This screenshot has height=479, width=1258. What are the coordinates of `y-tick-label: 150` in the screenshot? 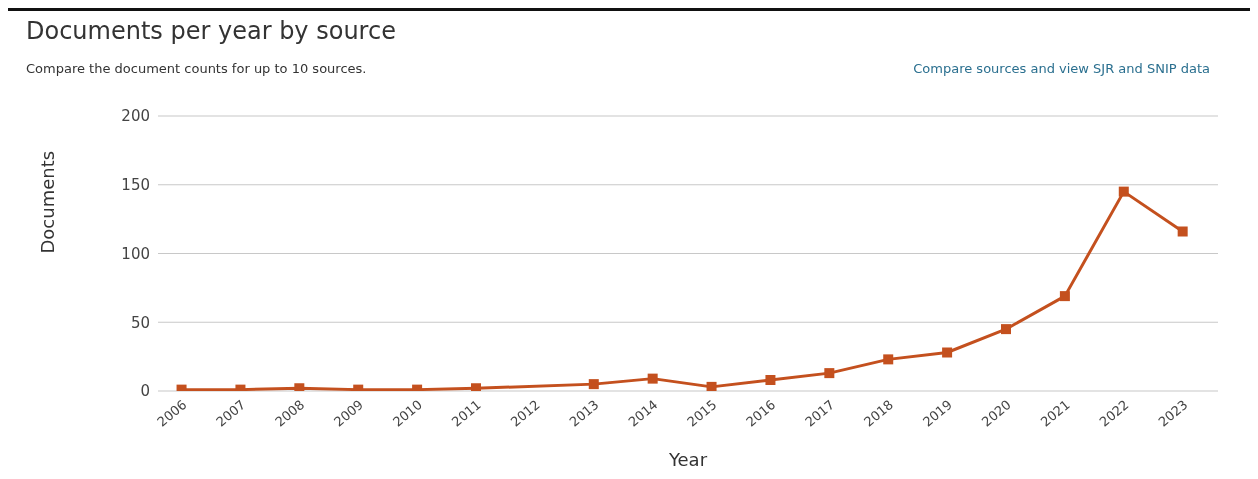 It's located at (135, 185).